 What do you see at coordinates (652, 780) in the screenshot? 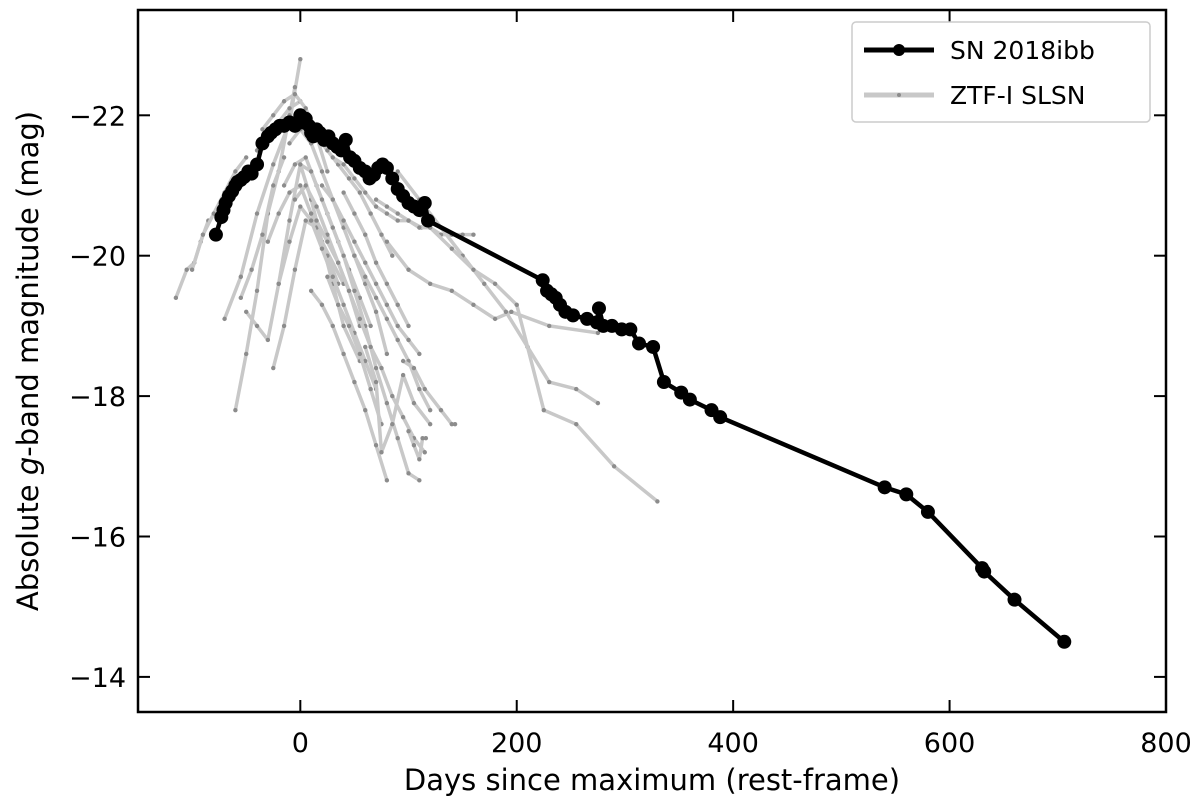
I see `x-axis-label: Days since maximum (rest-frame)` at bounding box center [652, 780].